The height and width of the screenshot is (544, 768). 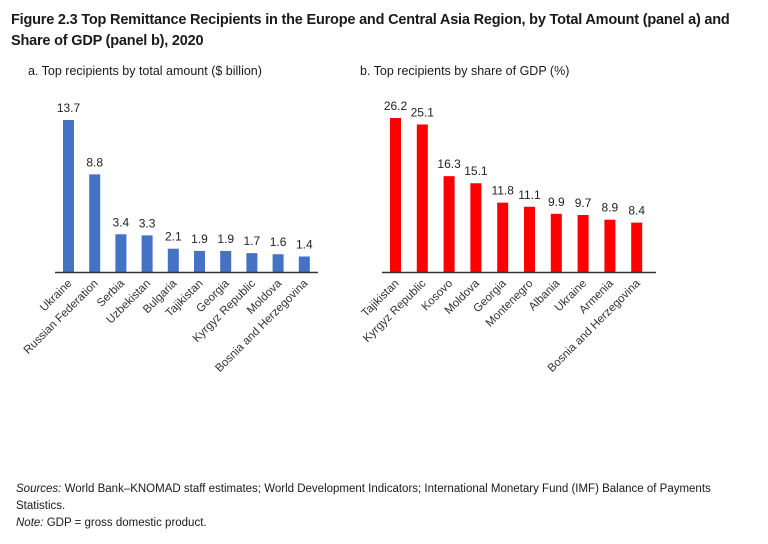 What do you see at coordinates (449, 164) in the screenshot?
I see `data-label-b-3: 16.3` at bounding box center [449, 164].